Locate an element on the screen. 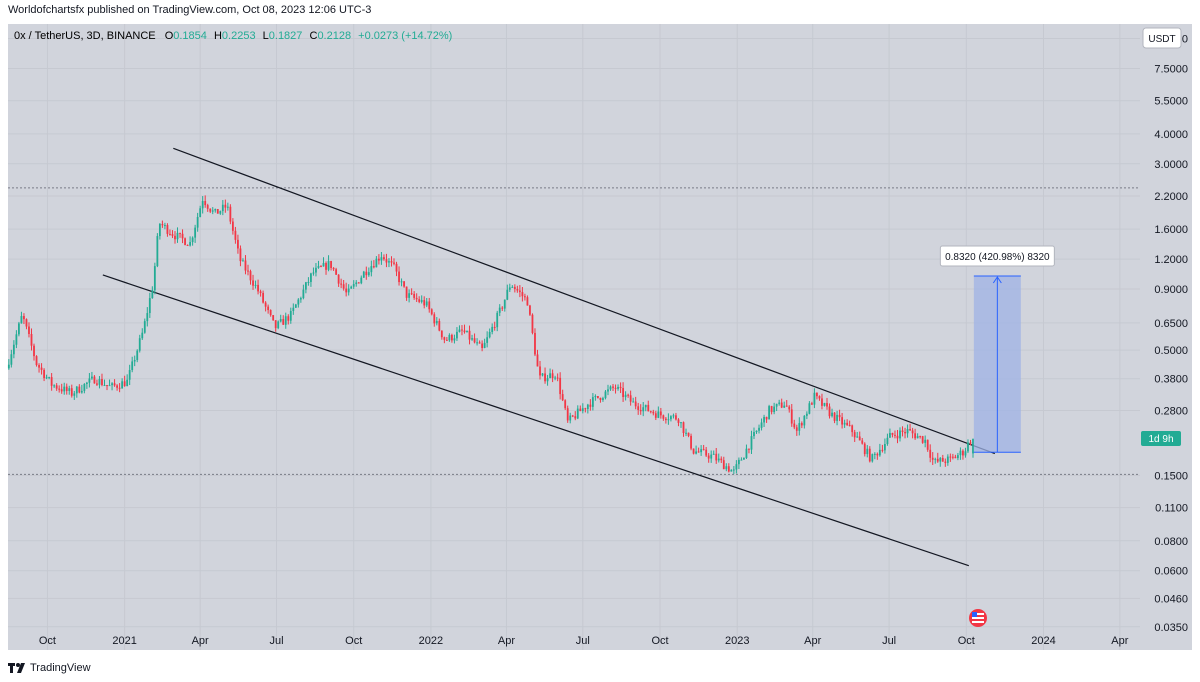 The width and height of the screenshot is (1200, 682). open-label: O is located at coordinates (169, 36).